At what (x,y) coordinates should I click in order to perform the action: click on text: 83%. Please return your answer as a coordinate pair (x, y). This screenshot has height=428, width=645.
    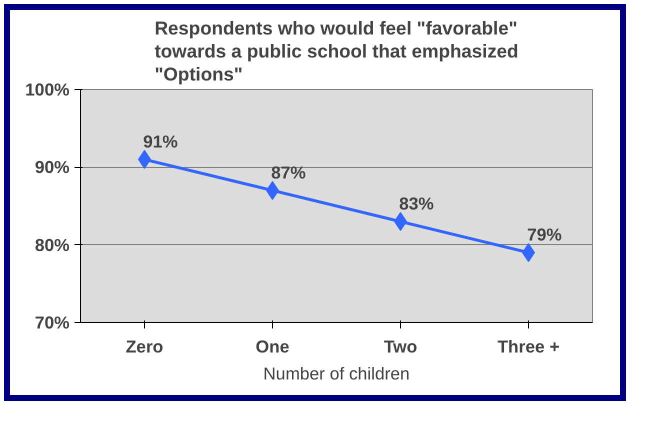
    Looking at the image, I should click on (416, 204).